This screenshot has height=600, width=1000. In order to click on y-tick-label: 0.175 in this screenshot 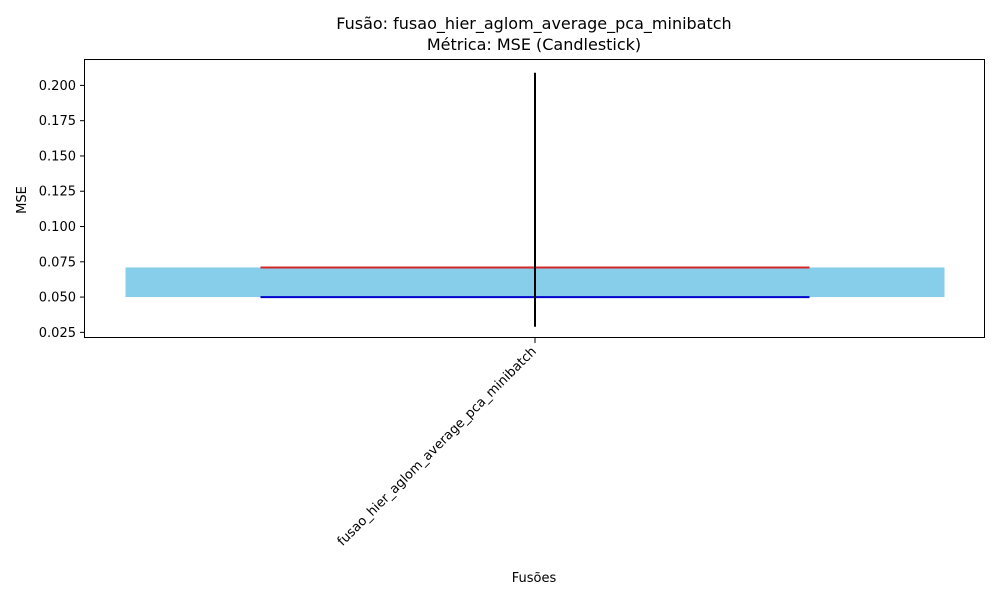, I will do `click(57, 121)`.